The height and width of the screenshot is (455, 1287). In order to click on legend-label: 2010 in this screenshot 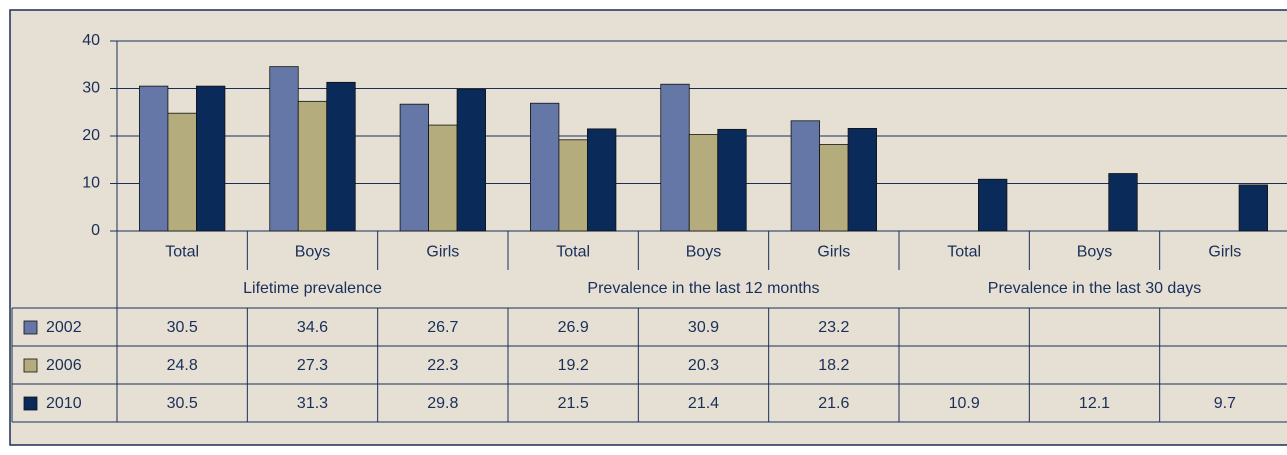, I will do `click(64, 403)`.